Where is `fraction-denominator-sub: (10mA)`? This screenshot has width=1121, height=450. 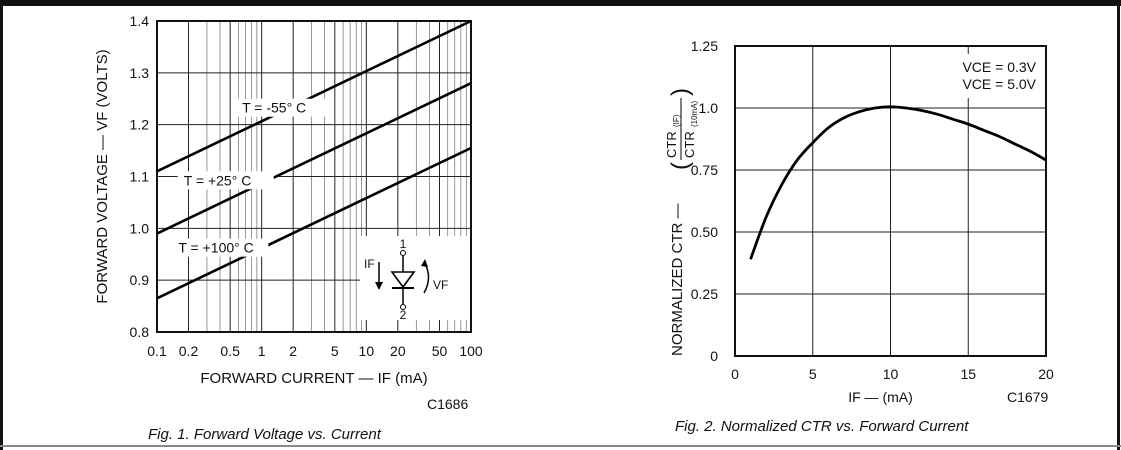
fraction-denominator-sub: (10mA) is located at coordinates (694, 113).